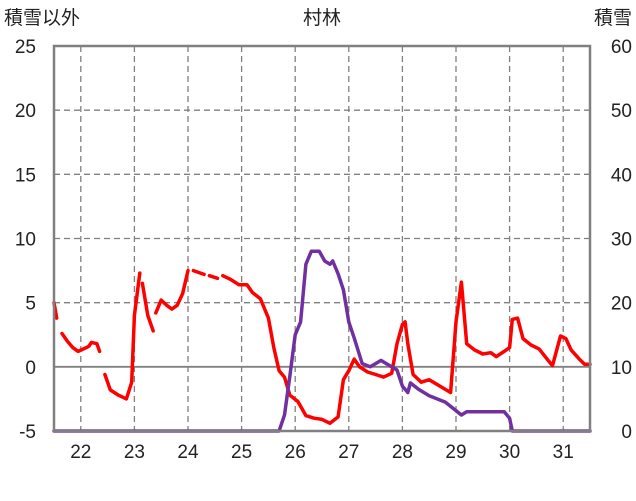 Image resolution: width=636 pixels, height=501 pixels. Describe the element at coordinates (30, 368) in the screenshot. I see `left-tick-label: 0` at that location.